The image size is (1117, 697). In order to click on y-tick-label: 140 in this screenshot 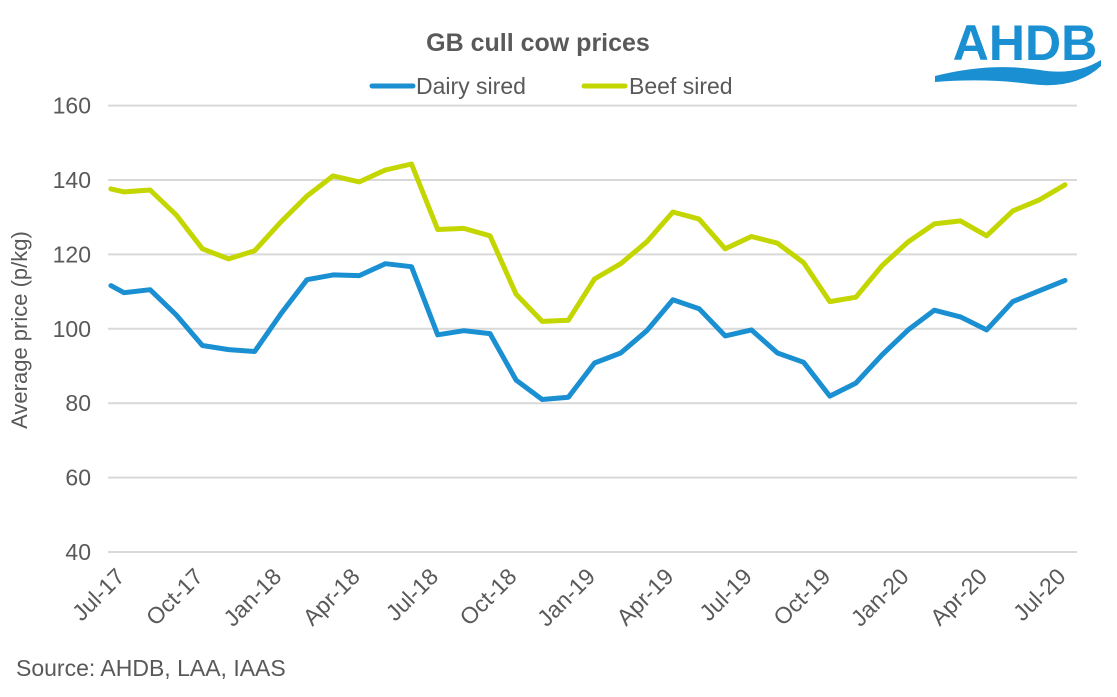, I will do `click(72, 180)`.